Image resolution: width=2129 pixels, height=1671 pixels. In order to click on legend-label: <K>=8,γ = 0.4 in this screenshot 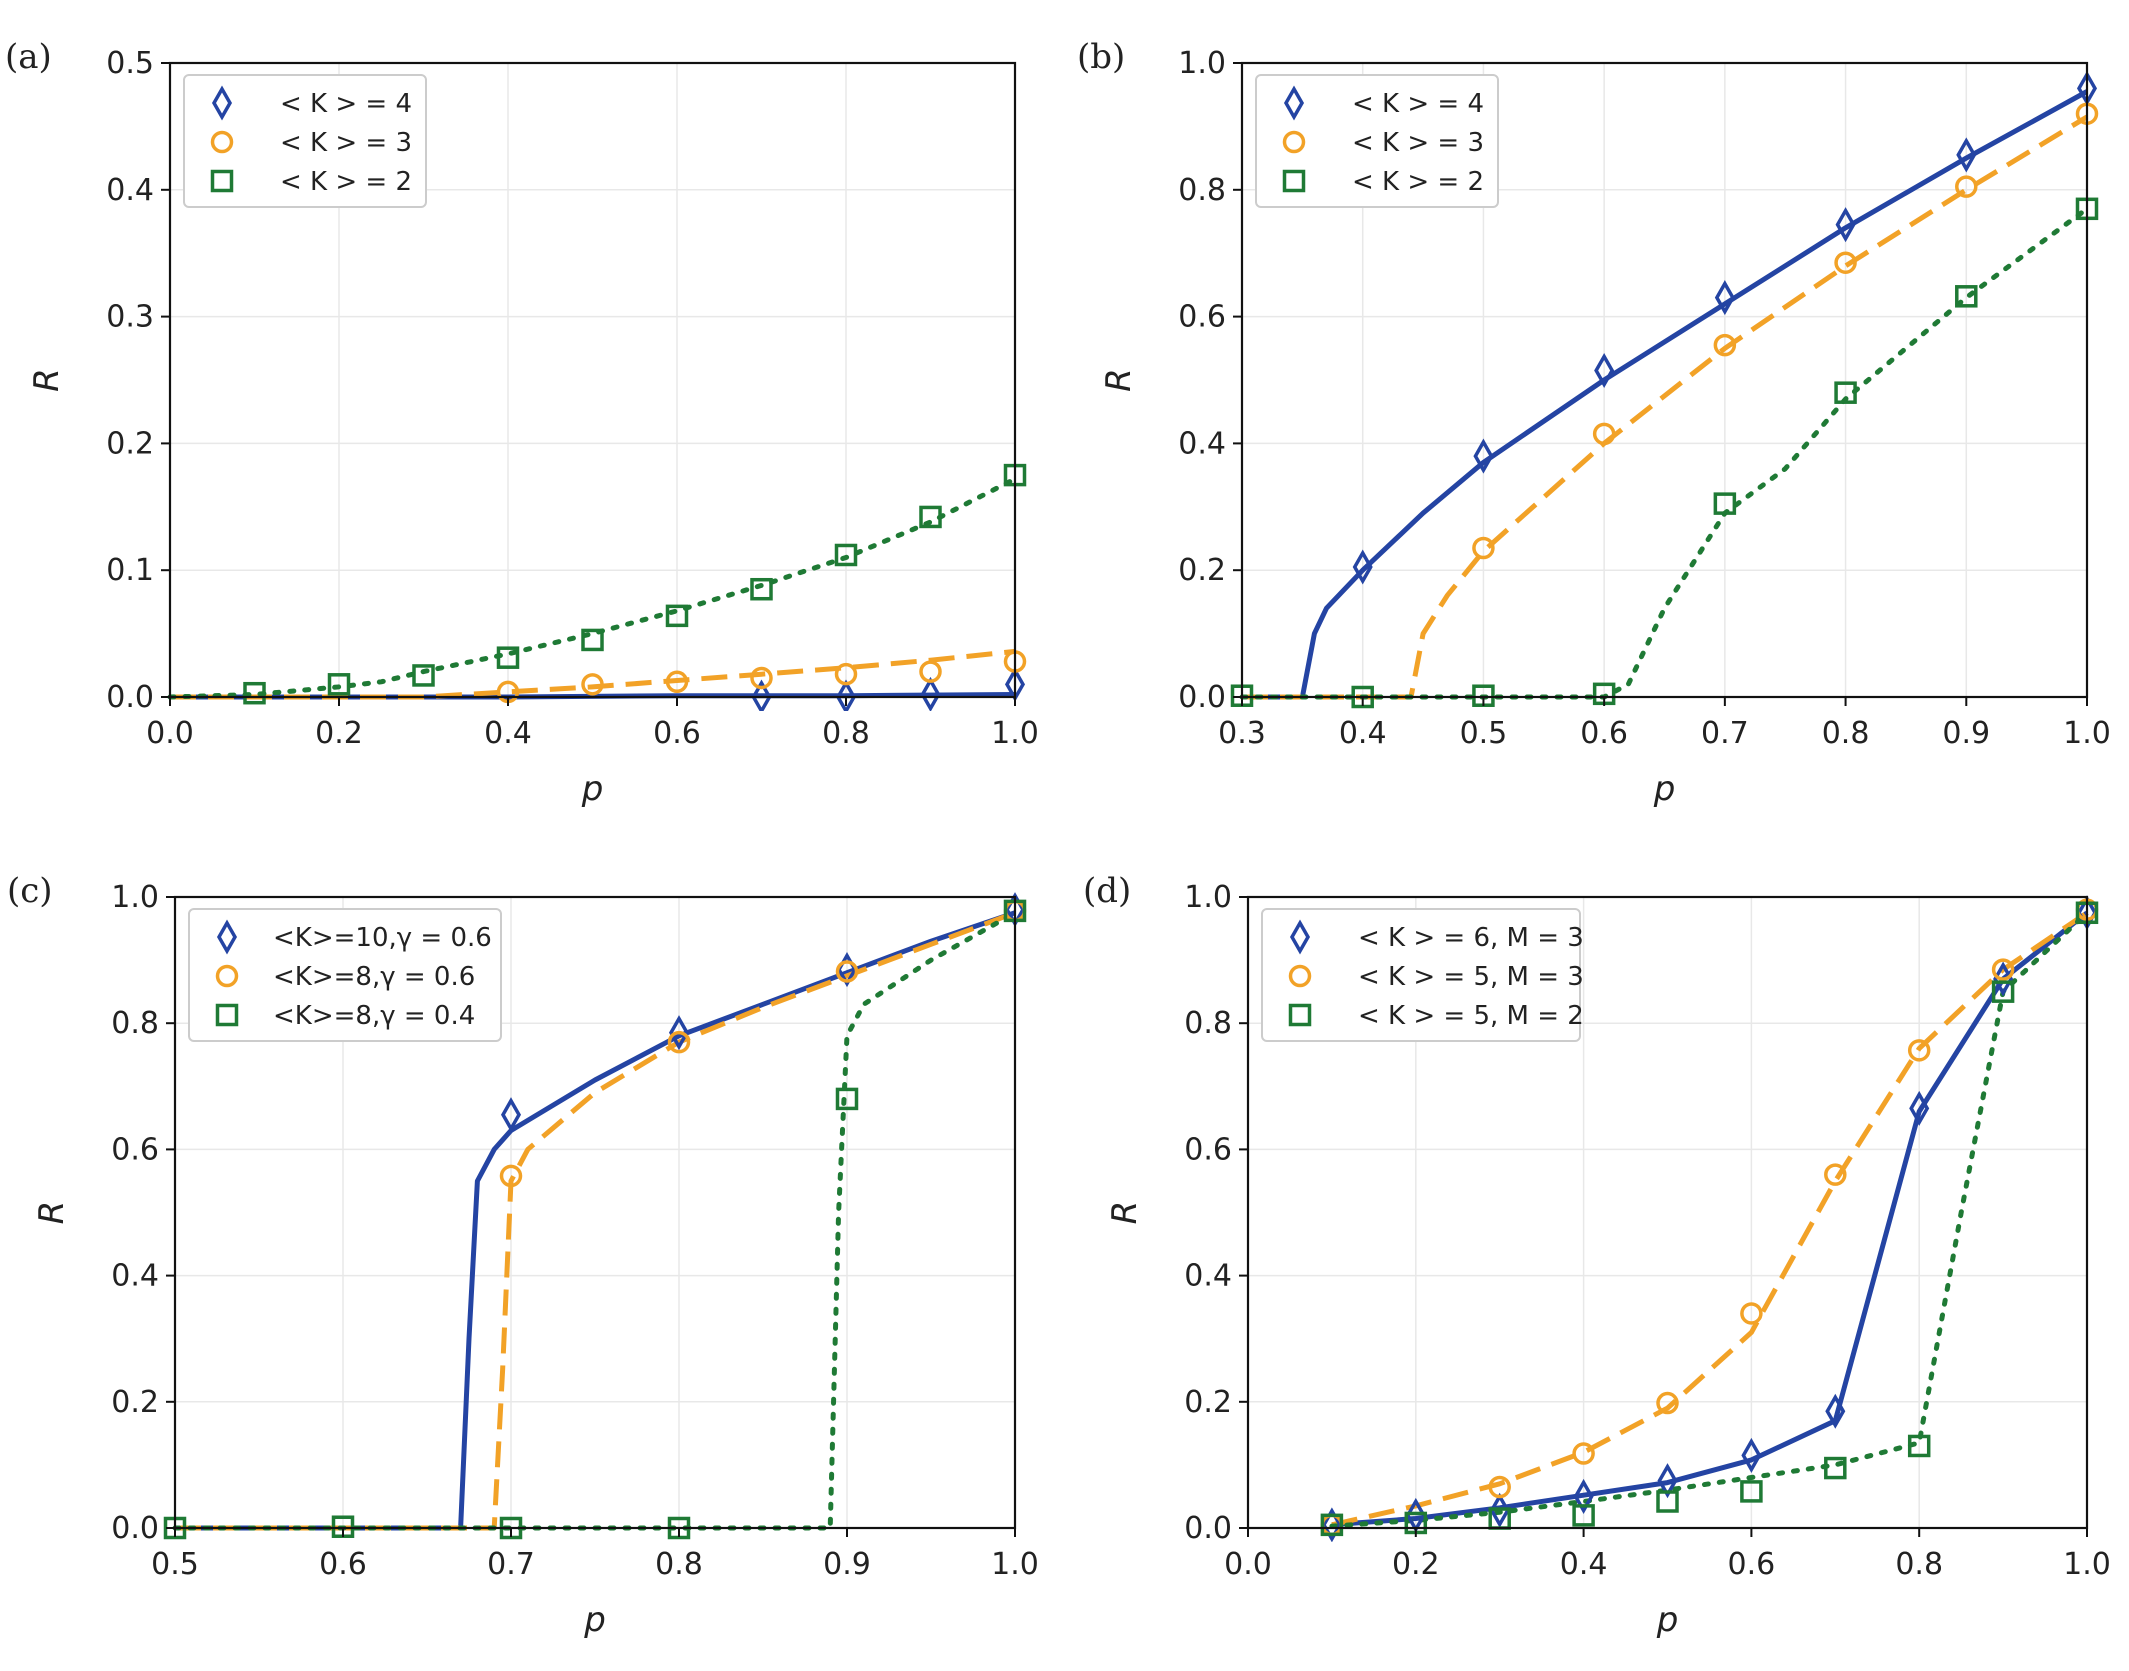, I will do `click(374, 1016)`.